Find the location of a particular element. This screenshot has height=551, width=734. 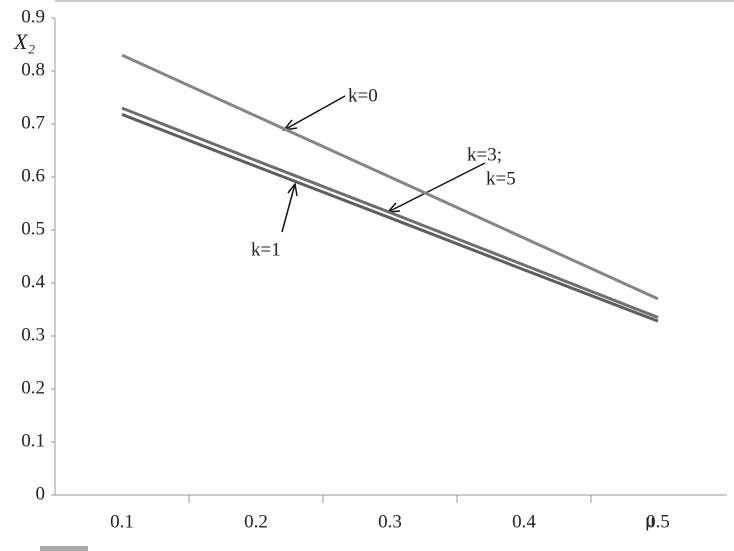

y-axis-label: X₂ is located at coordinates (24, 41).